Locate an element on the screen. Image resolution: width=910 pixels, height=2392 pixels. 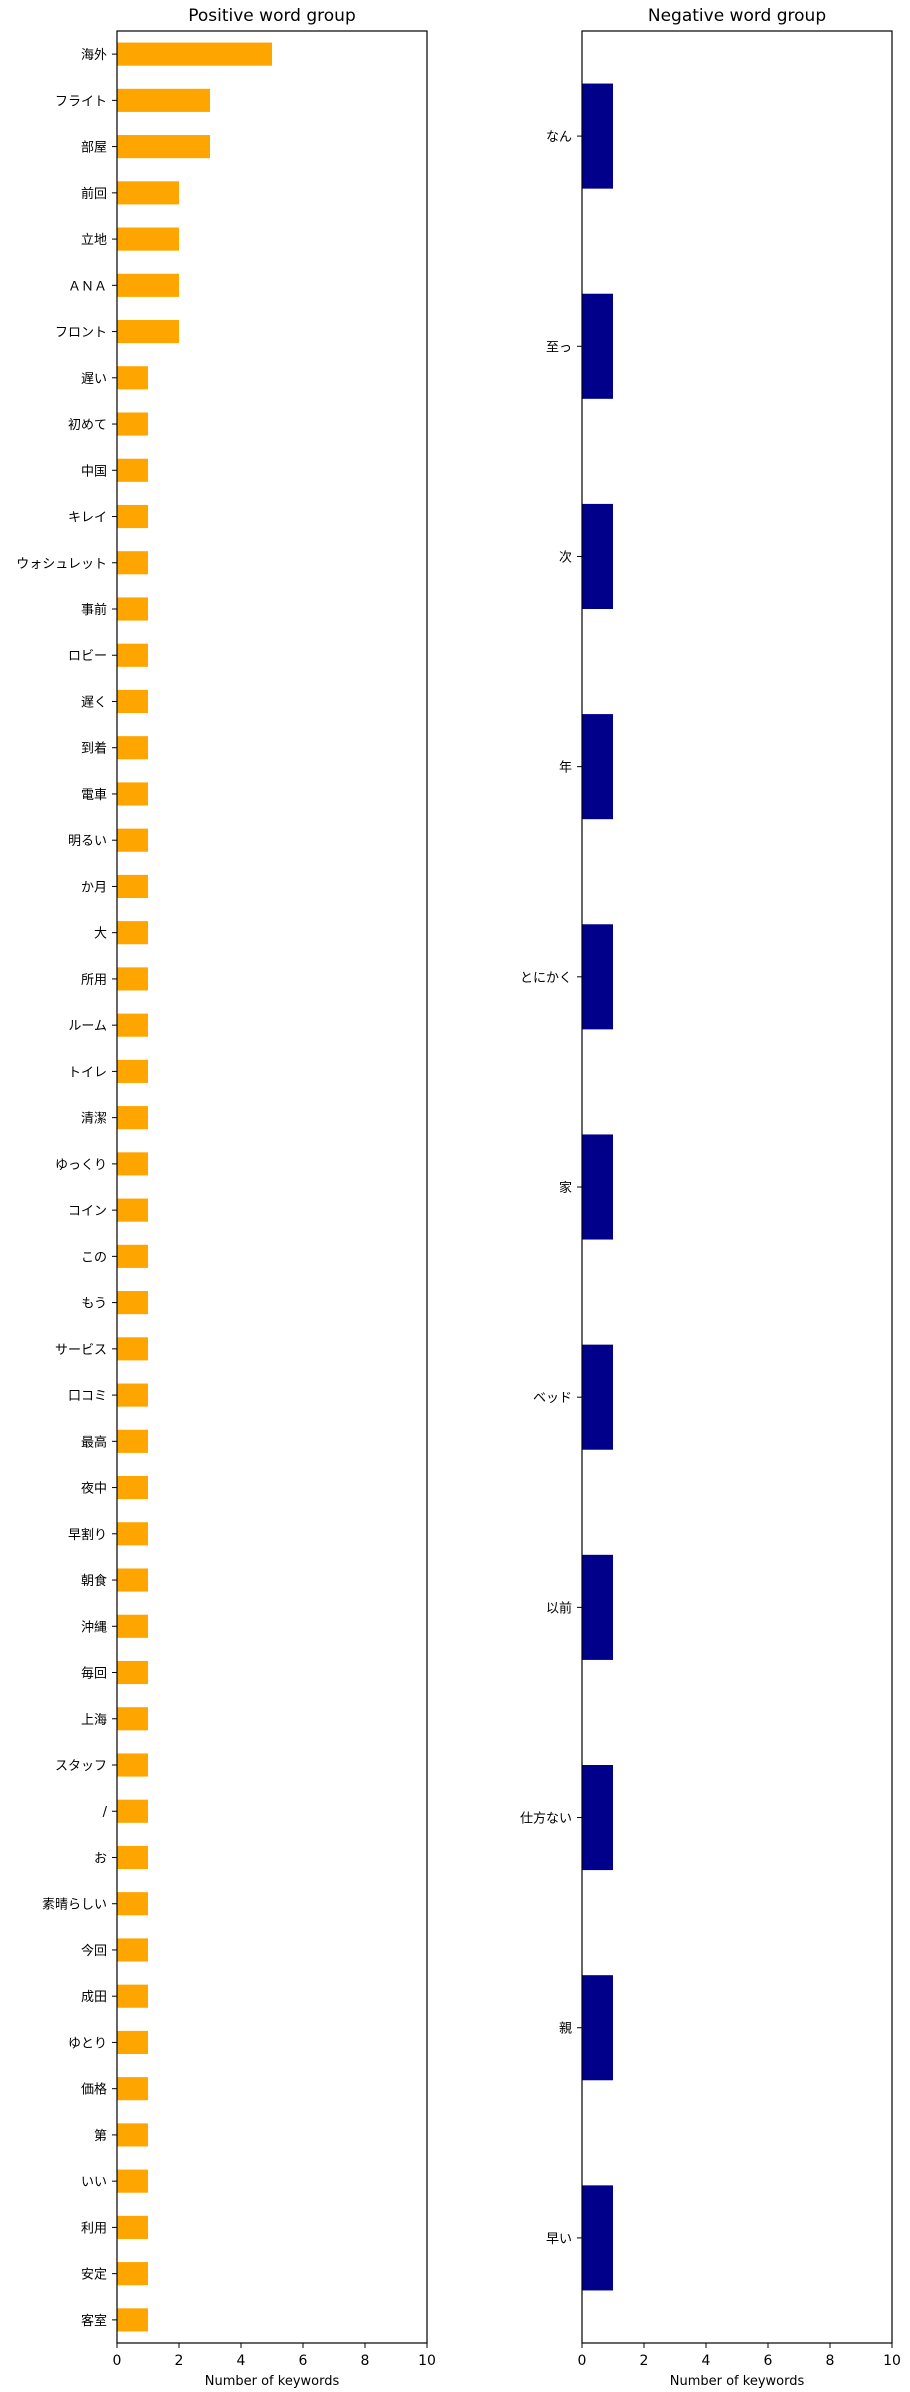
y-tick-label: キレイ is located at coordinates (87, 518).